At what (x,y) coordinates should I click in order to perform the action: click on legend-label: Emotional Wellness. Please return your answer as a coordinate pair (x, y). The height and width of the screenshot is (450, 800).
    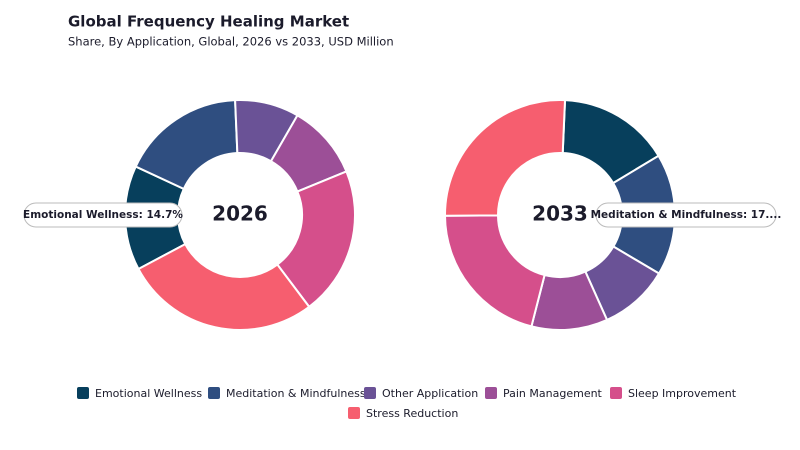
    Looking at the image, I should click on (148, 393).